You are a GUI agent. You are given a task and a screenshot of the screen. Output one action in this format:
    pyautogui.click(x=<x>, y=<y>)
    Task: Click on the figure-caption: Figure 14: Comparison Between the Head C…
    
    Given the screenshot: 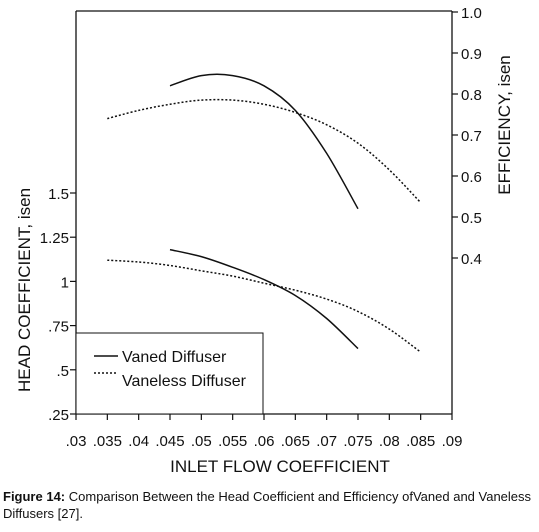 What is the action you would take?
    pyautogui.click(x=269, y=505)
    